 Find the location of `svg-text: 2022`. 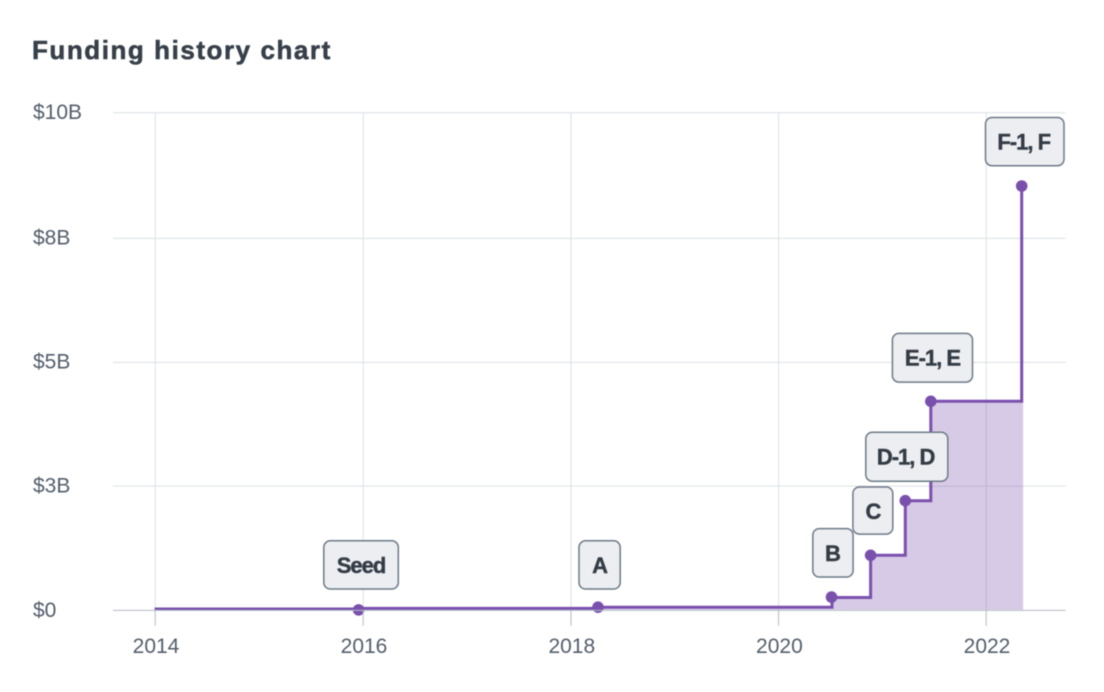

svg-text: 2022 is located at coordinates (987, 646).